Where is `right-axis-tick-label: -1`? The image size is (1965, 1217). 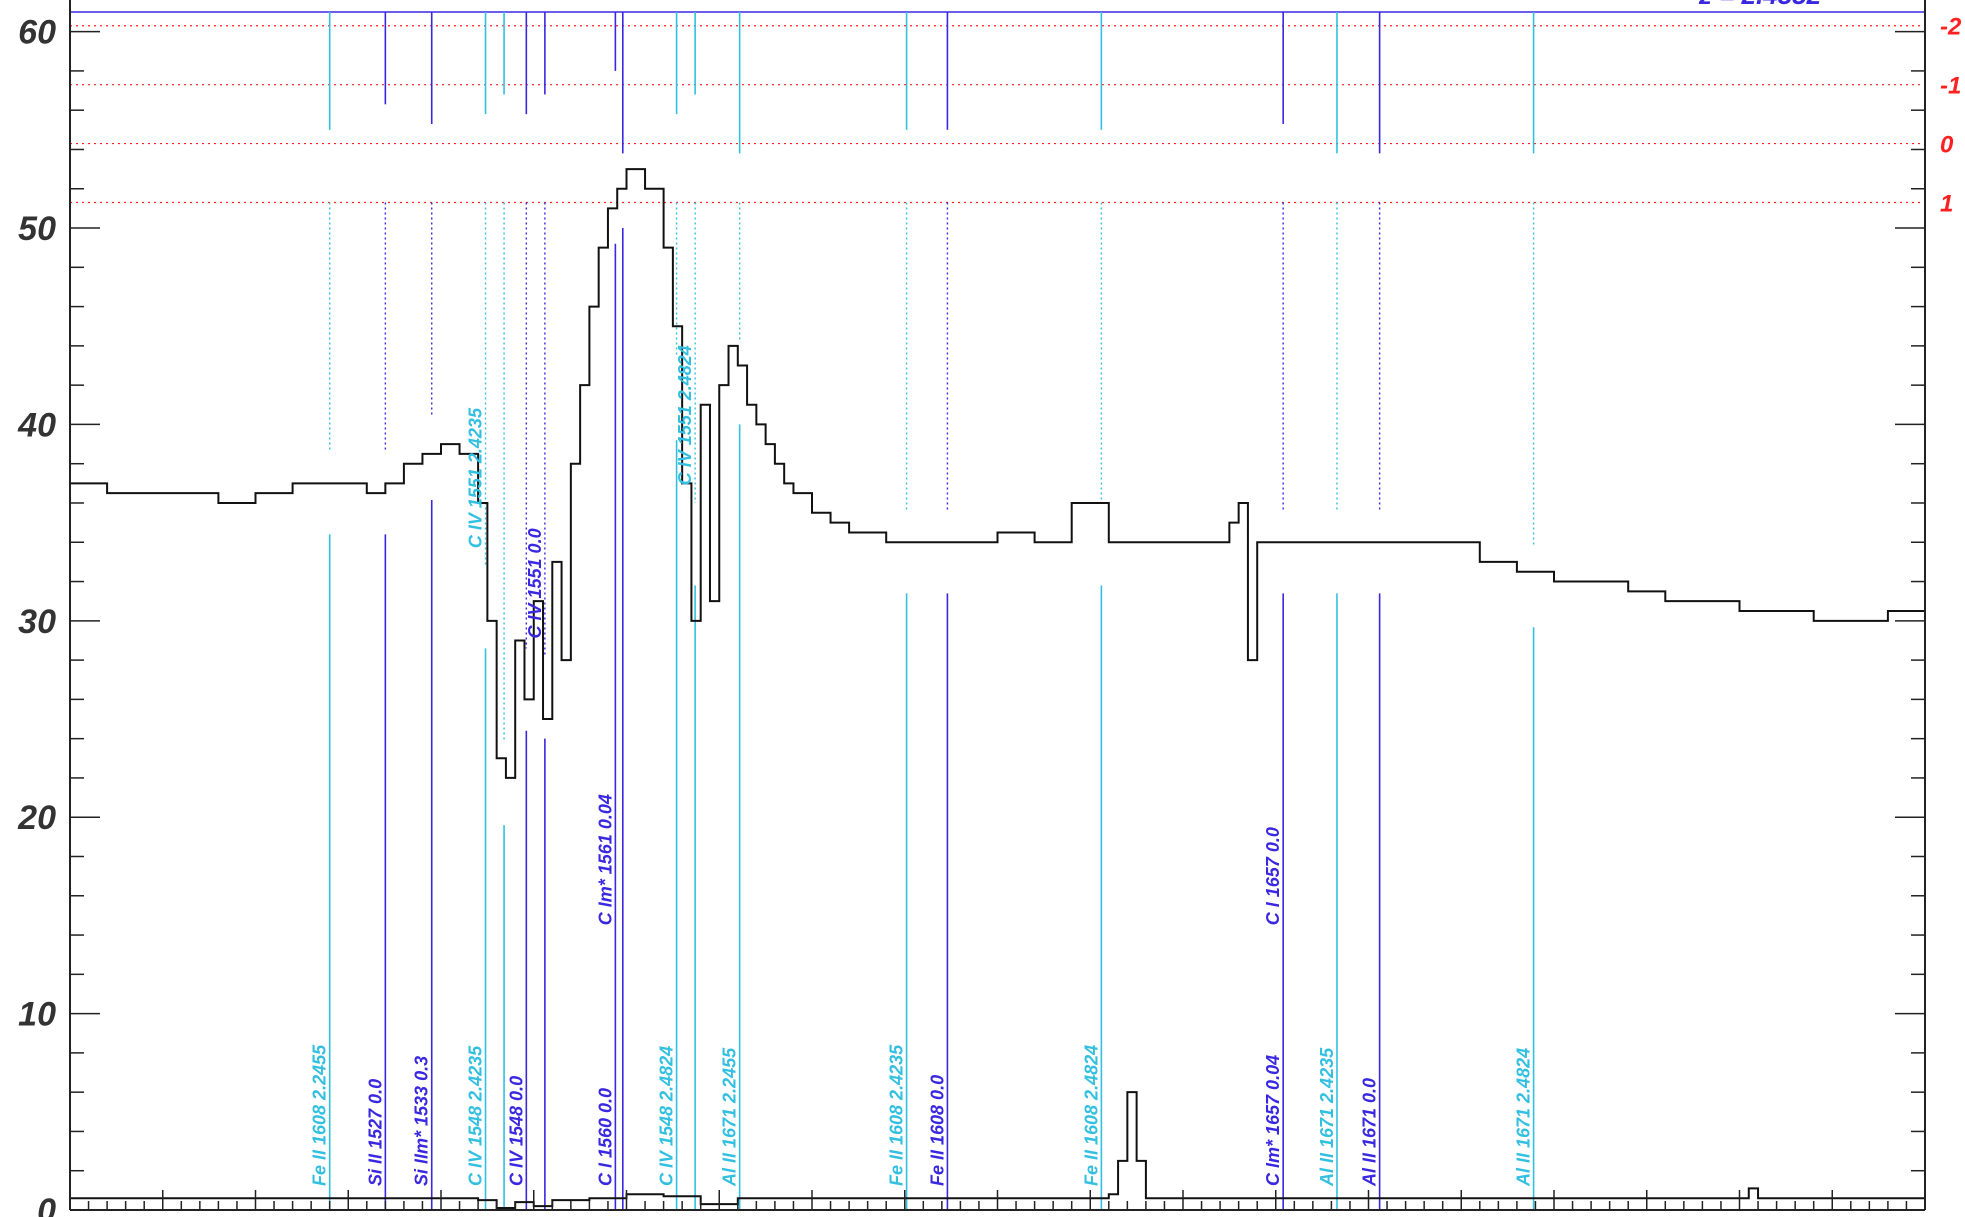 right-axis-tick-label: -1 is located at coordinates (1950, 86).